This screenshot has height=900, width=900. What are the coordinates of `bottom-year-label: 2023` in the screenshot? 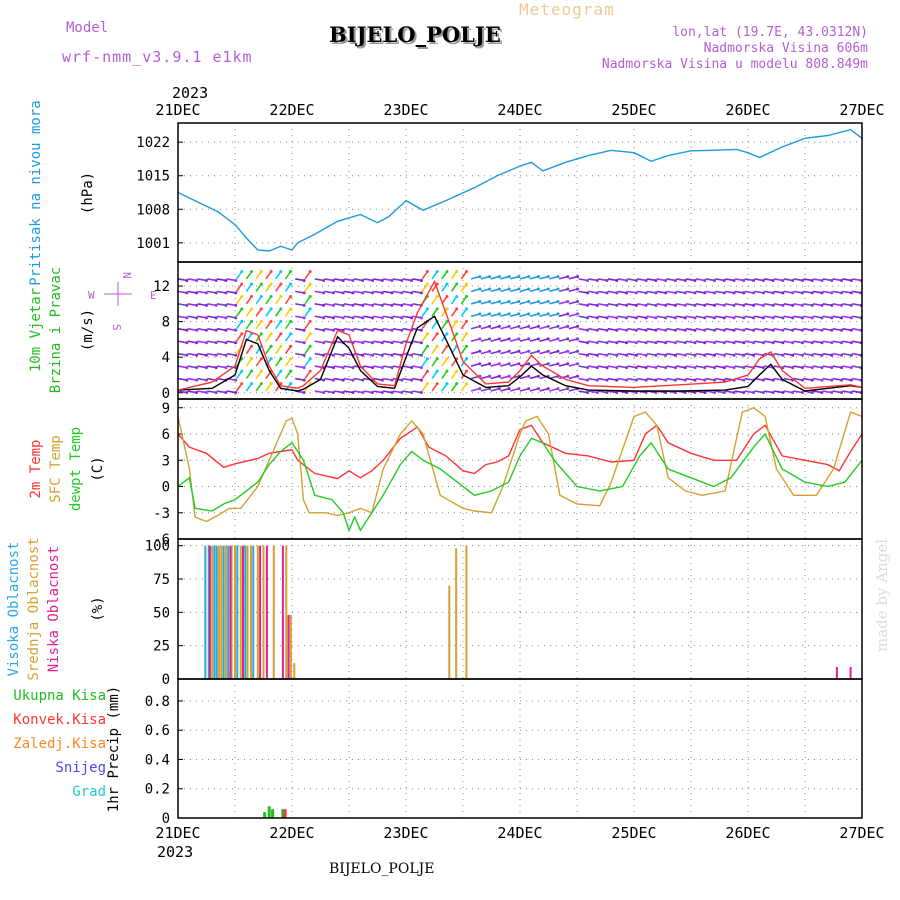 It's located at (175, 852).